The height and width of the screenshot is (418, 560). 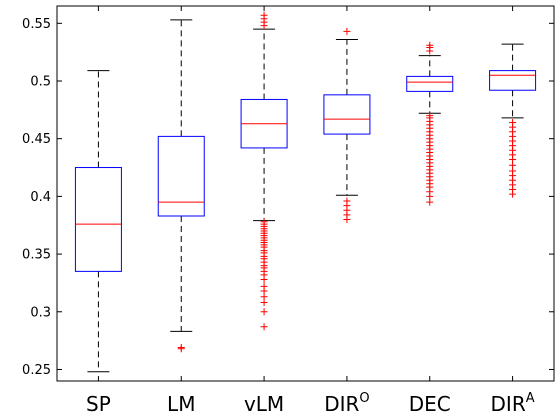 What do you see at coordinates (530, 398) in the screenshot?
I see `category-superscript: A` at bounding box center [530, 398].